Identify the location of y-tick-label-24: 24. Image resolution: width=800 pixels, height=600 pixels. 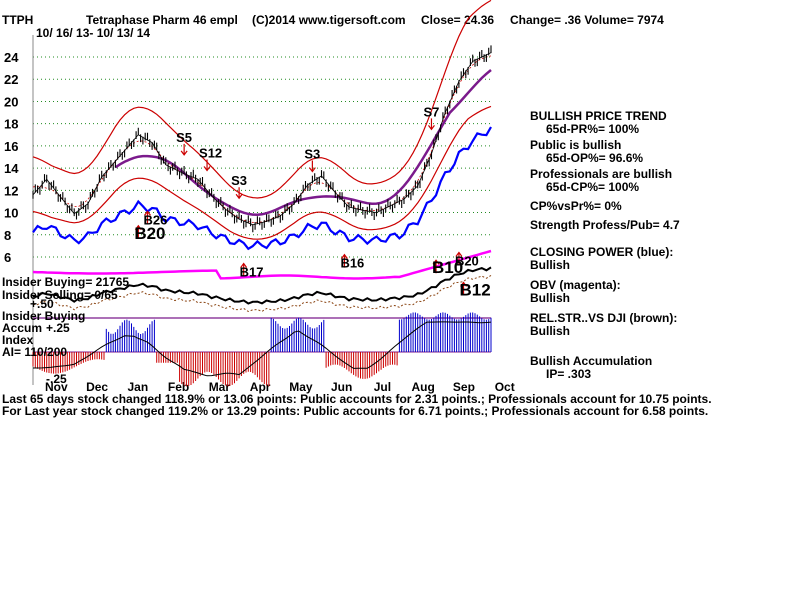
(11, 57).